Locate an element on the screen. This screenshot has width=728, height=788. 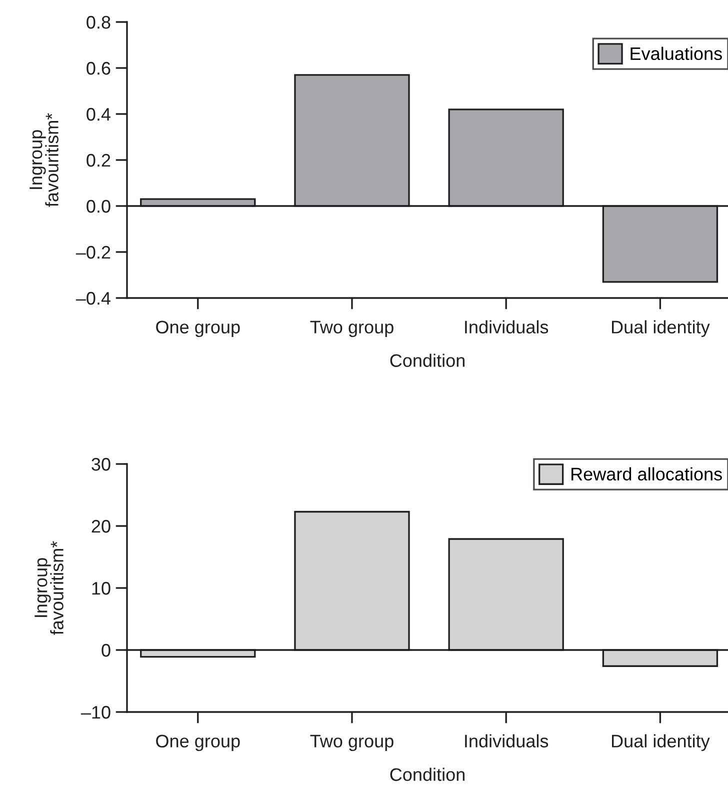
legend-label: Reward allocations is located at coordinates (647, 474).